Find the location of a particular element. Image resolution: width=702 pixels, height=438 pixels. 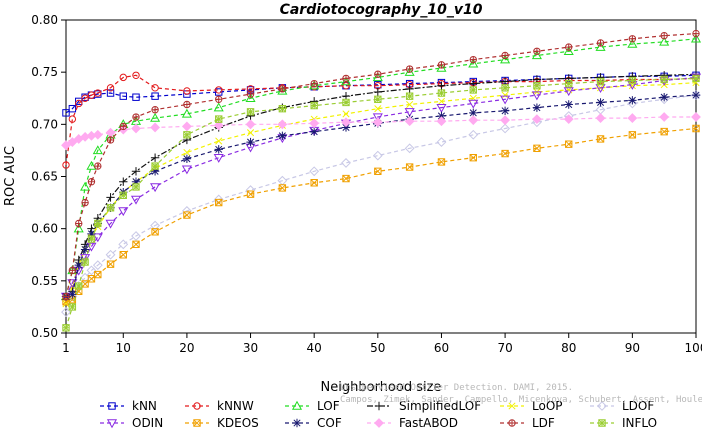

legend-item-loop: LoOP is located at coordinates (531, 406).